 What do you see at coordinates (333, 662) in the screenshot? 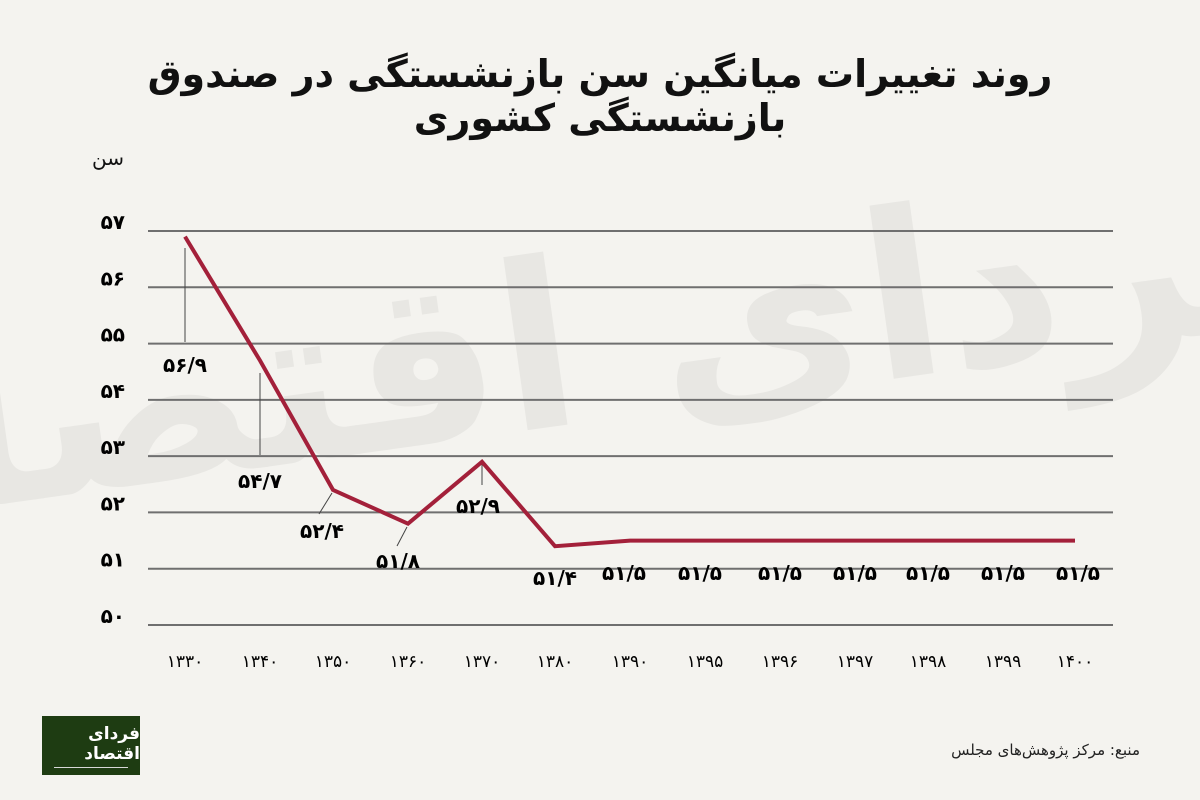
I see `x-tick-label: ۱۳۵۰` at bounding box center [333, 662].